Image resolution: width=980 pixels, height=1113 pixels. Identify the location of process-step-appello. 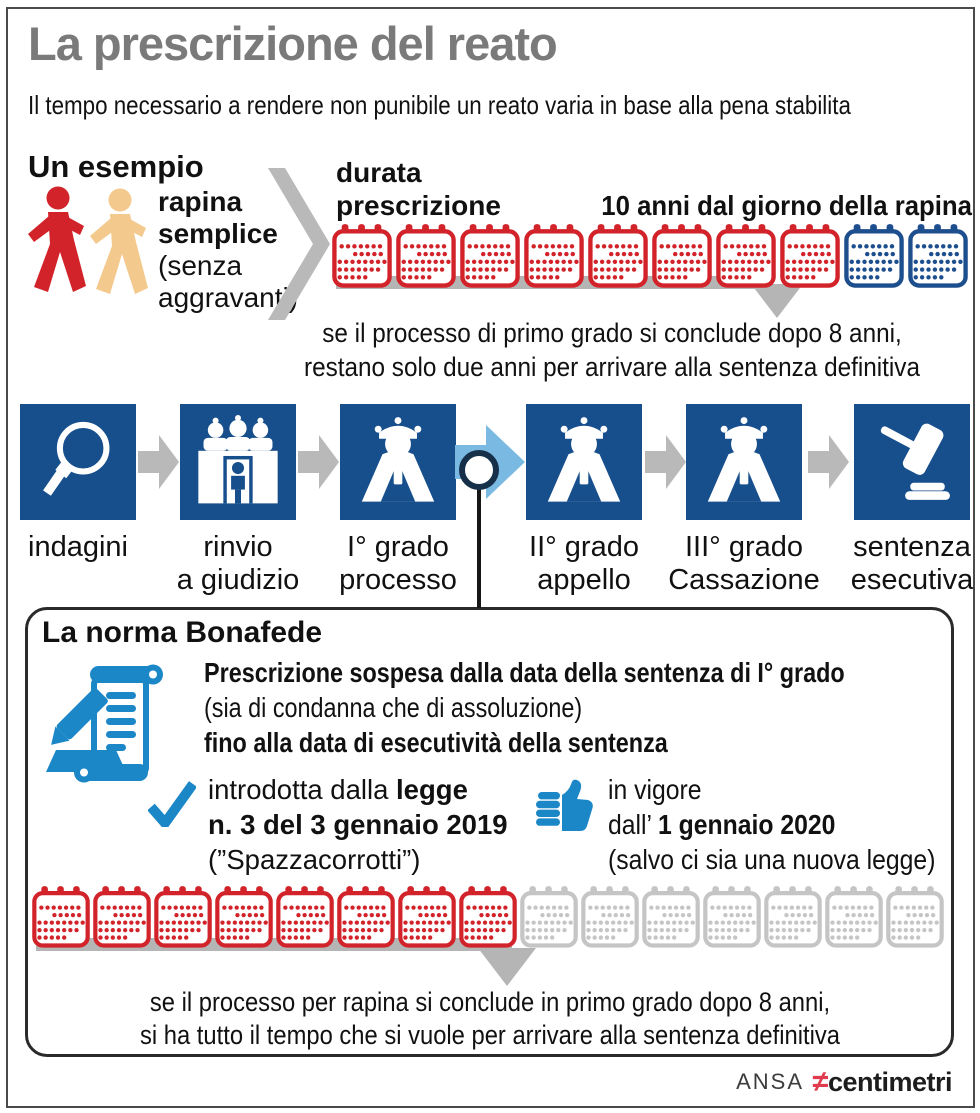
(584, 462).